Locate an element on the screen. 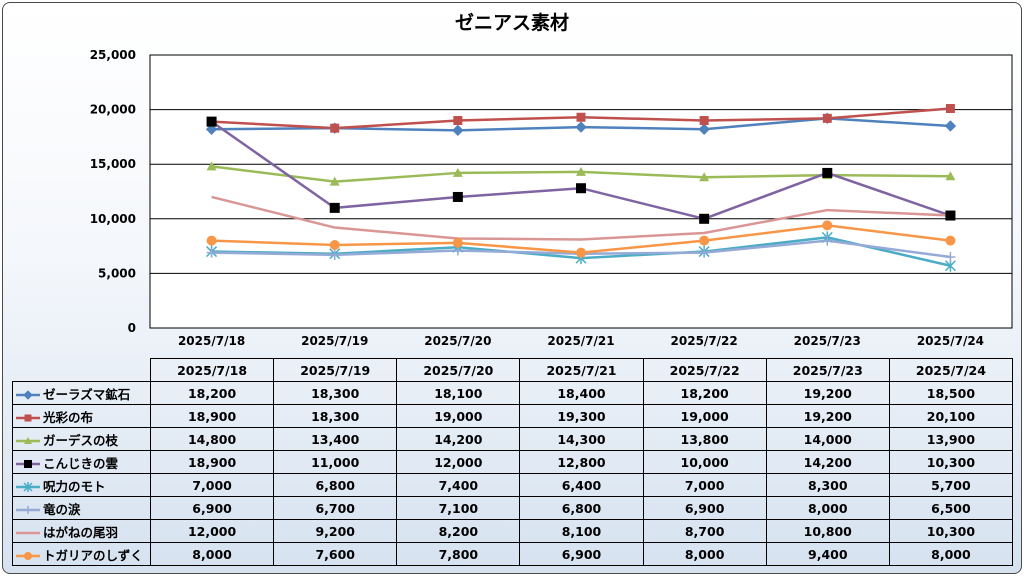 This screenshot has width=1024, height=576. y-tick-label: 25,000 is located at coordinates (113, 55).